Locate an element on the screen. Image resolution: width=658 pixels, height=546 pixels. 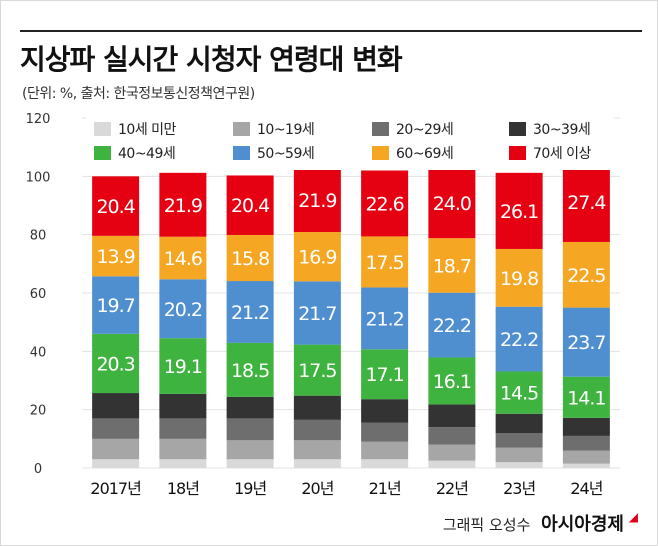
data-label: 18.5 is located at coordinates (250, 371).